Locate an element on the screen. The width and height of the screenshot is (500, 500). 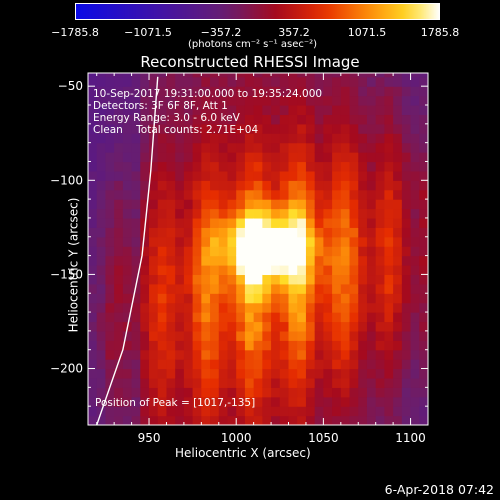
colorbar-tick-label: 1071.5 is located at coordinates (367, 32).